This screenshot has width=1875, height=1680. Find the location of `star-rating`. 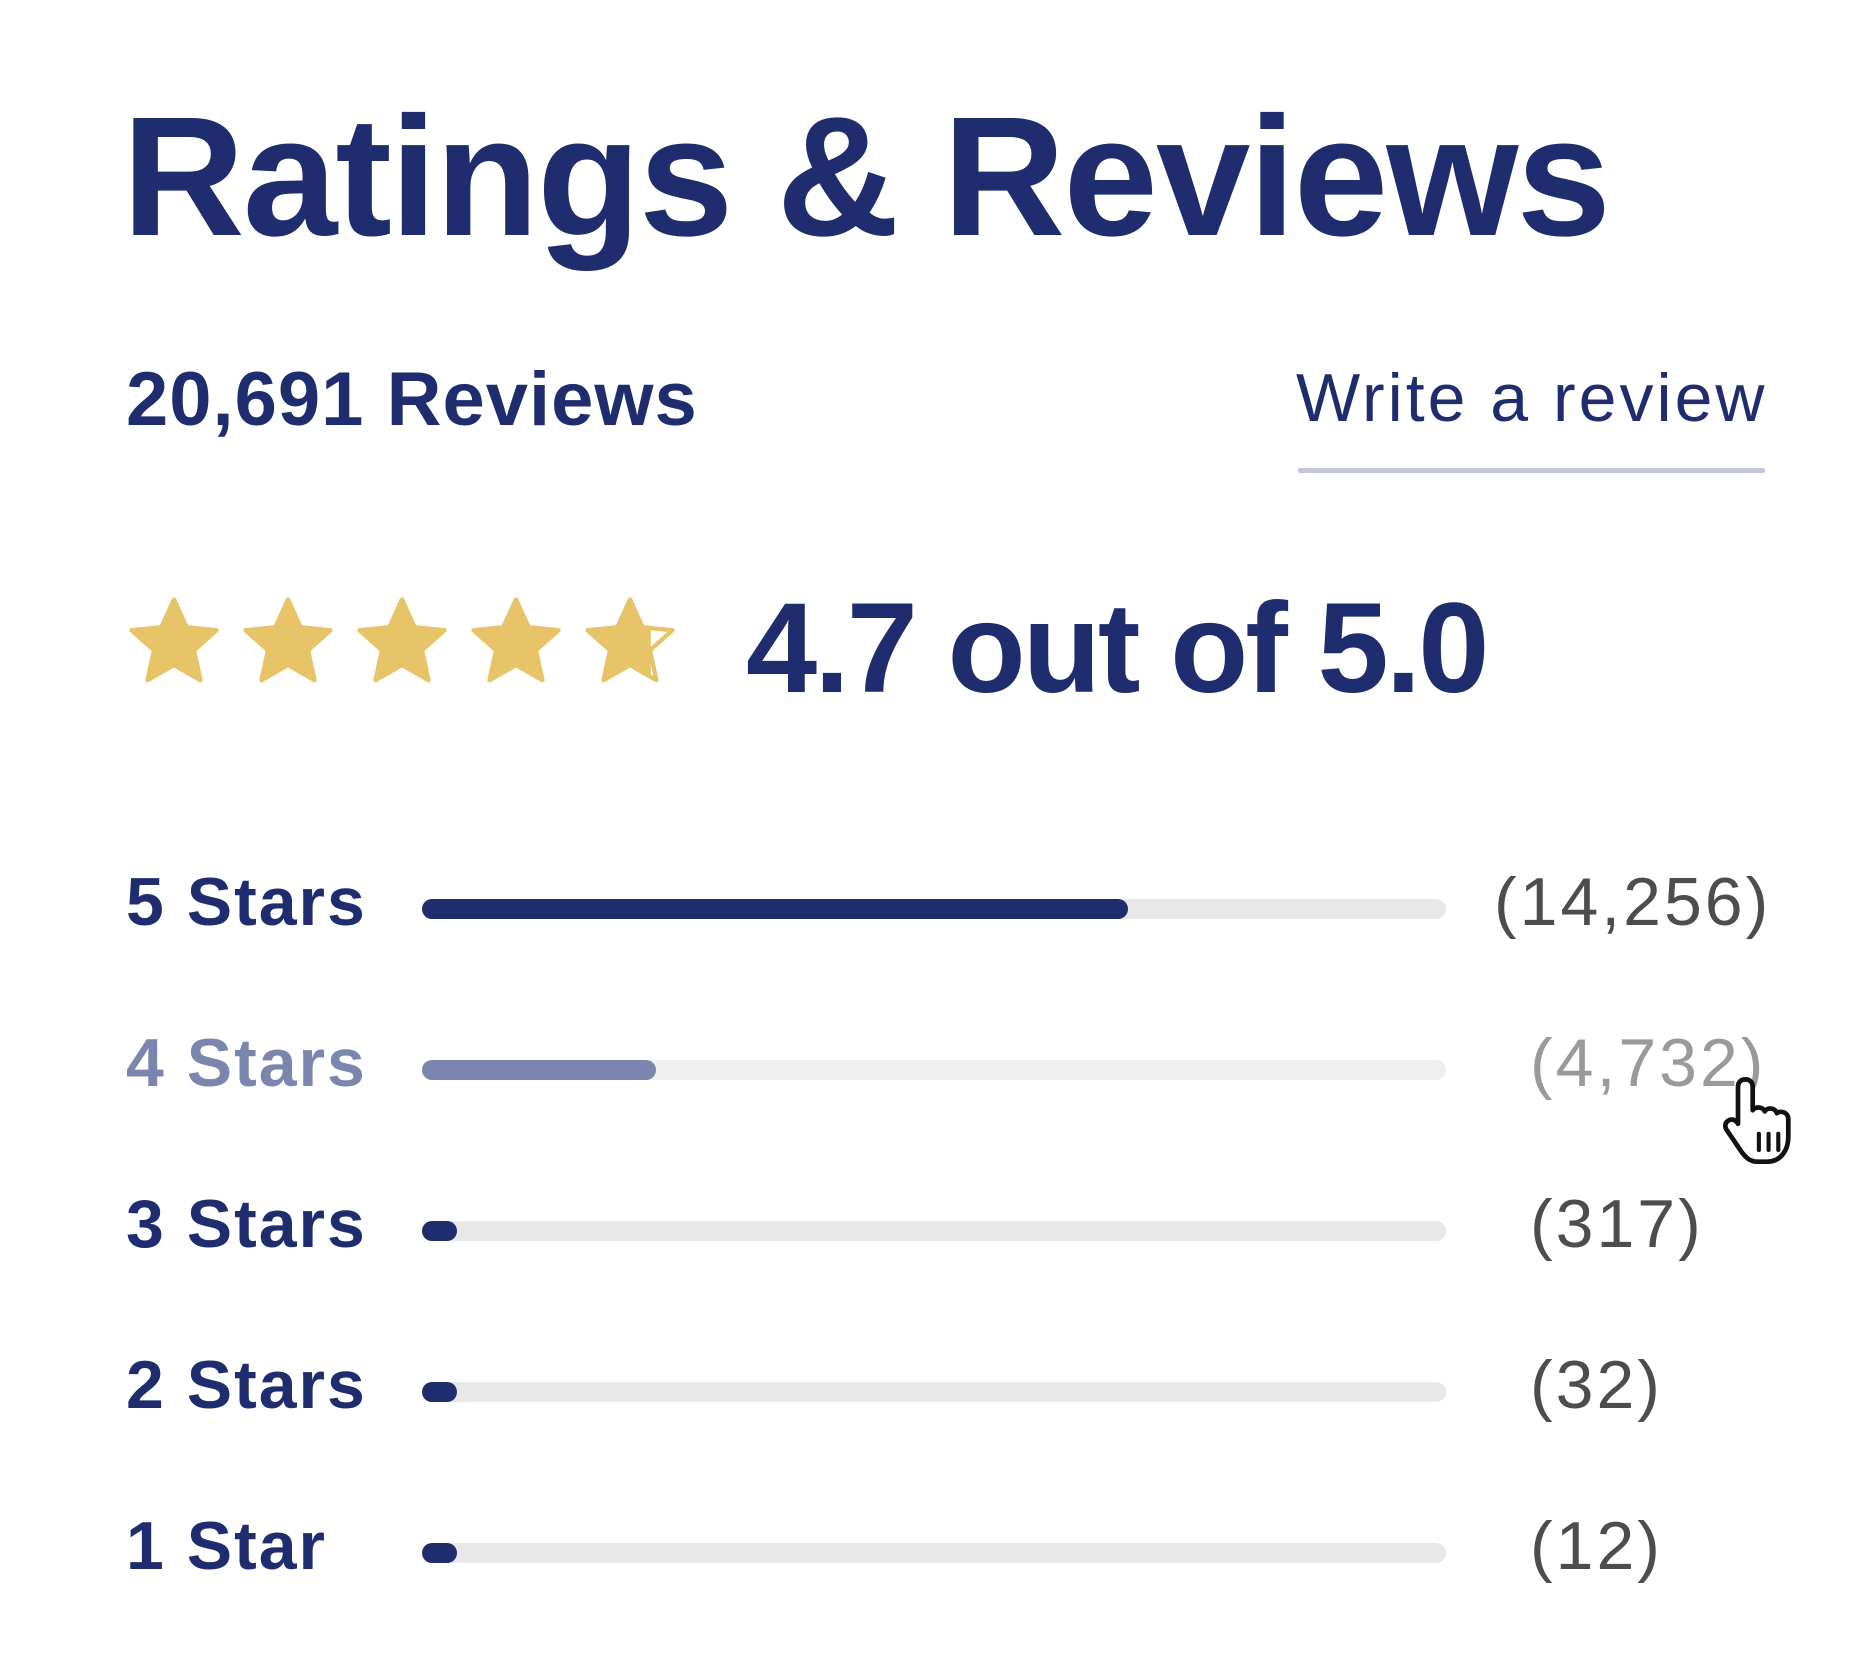

star-rating is located at coordinates (402, 642).